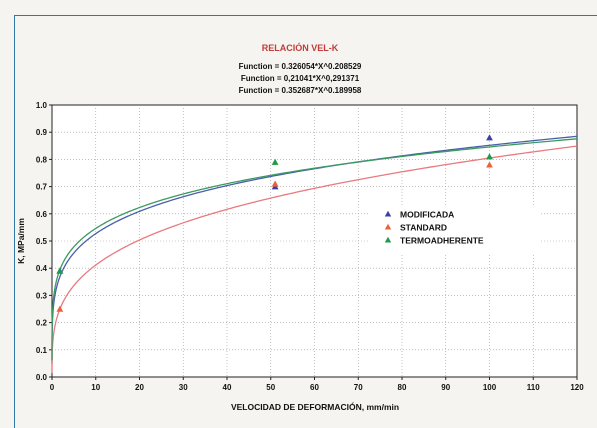  Describe the element at coordinates (314, 387) in the screenshot. I see `x-tick-label: 60` at that location.